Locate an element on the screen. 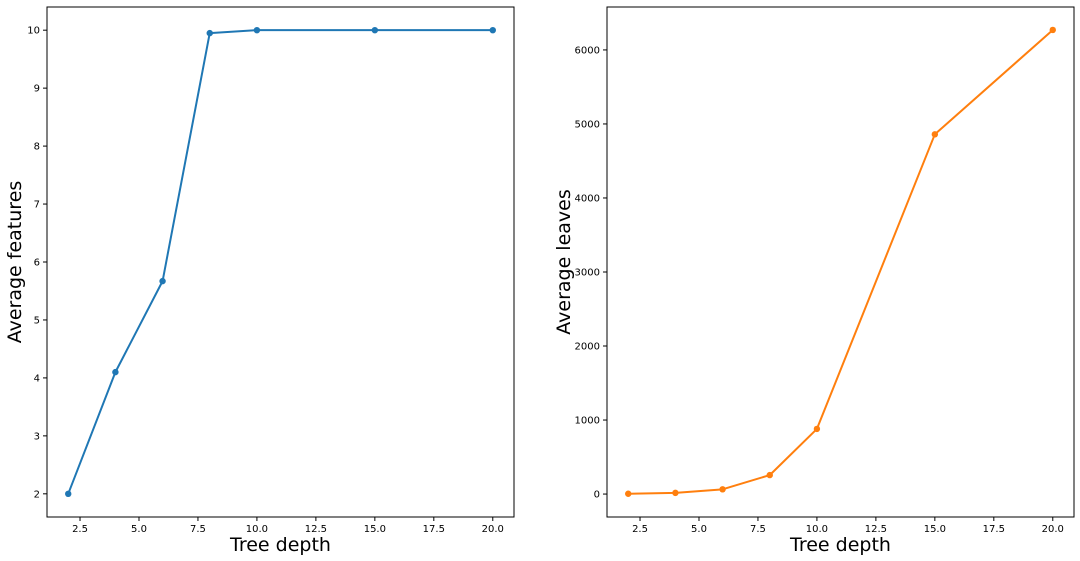 This screenshot has height=561, width=1080. y-tick-label: 2 is located at coordinates (37, 494).